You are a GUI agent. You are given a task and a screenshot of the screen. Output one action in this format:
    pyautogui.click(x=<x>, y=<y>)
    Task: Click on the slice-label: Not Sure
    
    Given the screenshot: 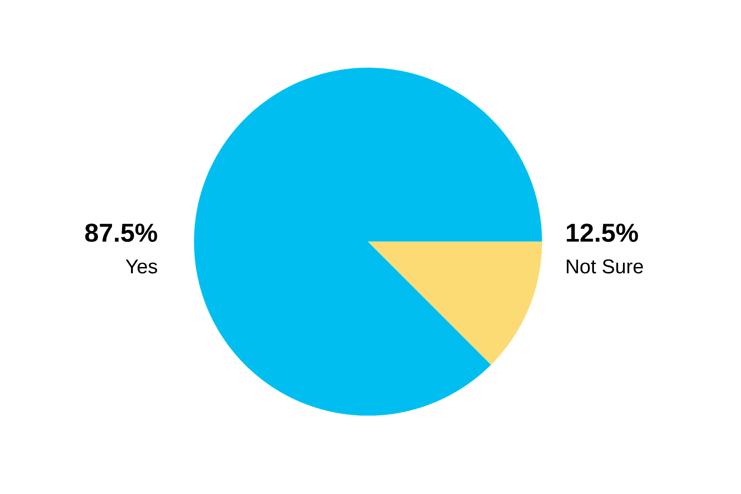 What is the action you would take?
    pyautogui.click(x=604, y=266)
    